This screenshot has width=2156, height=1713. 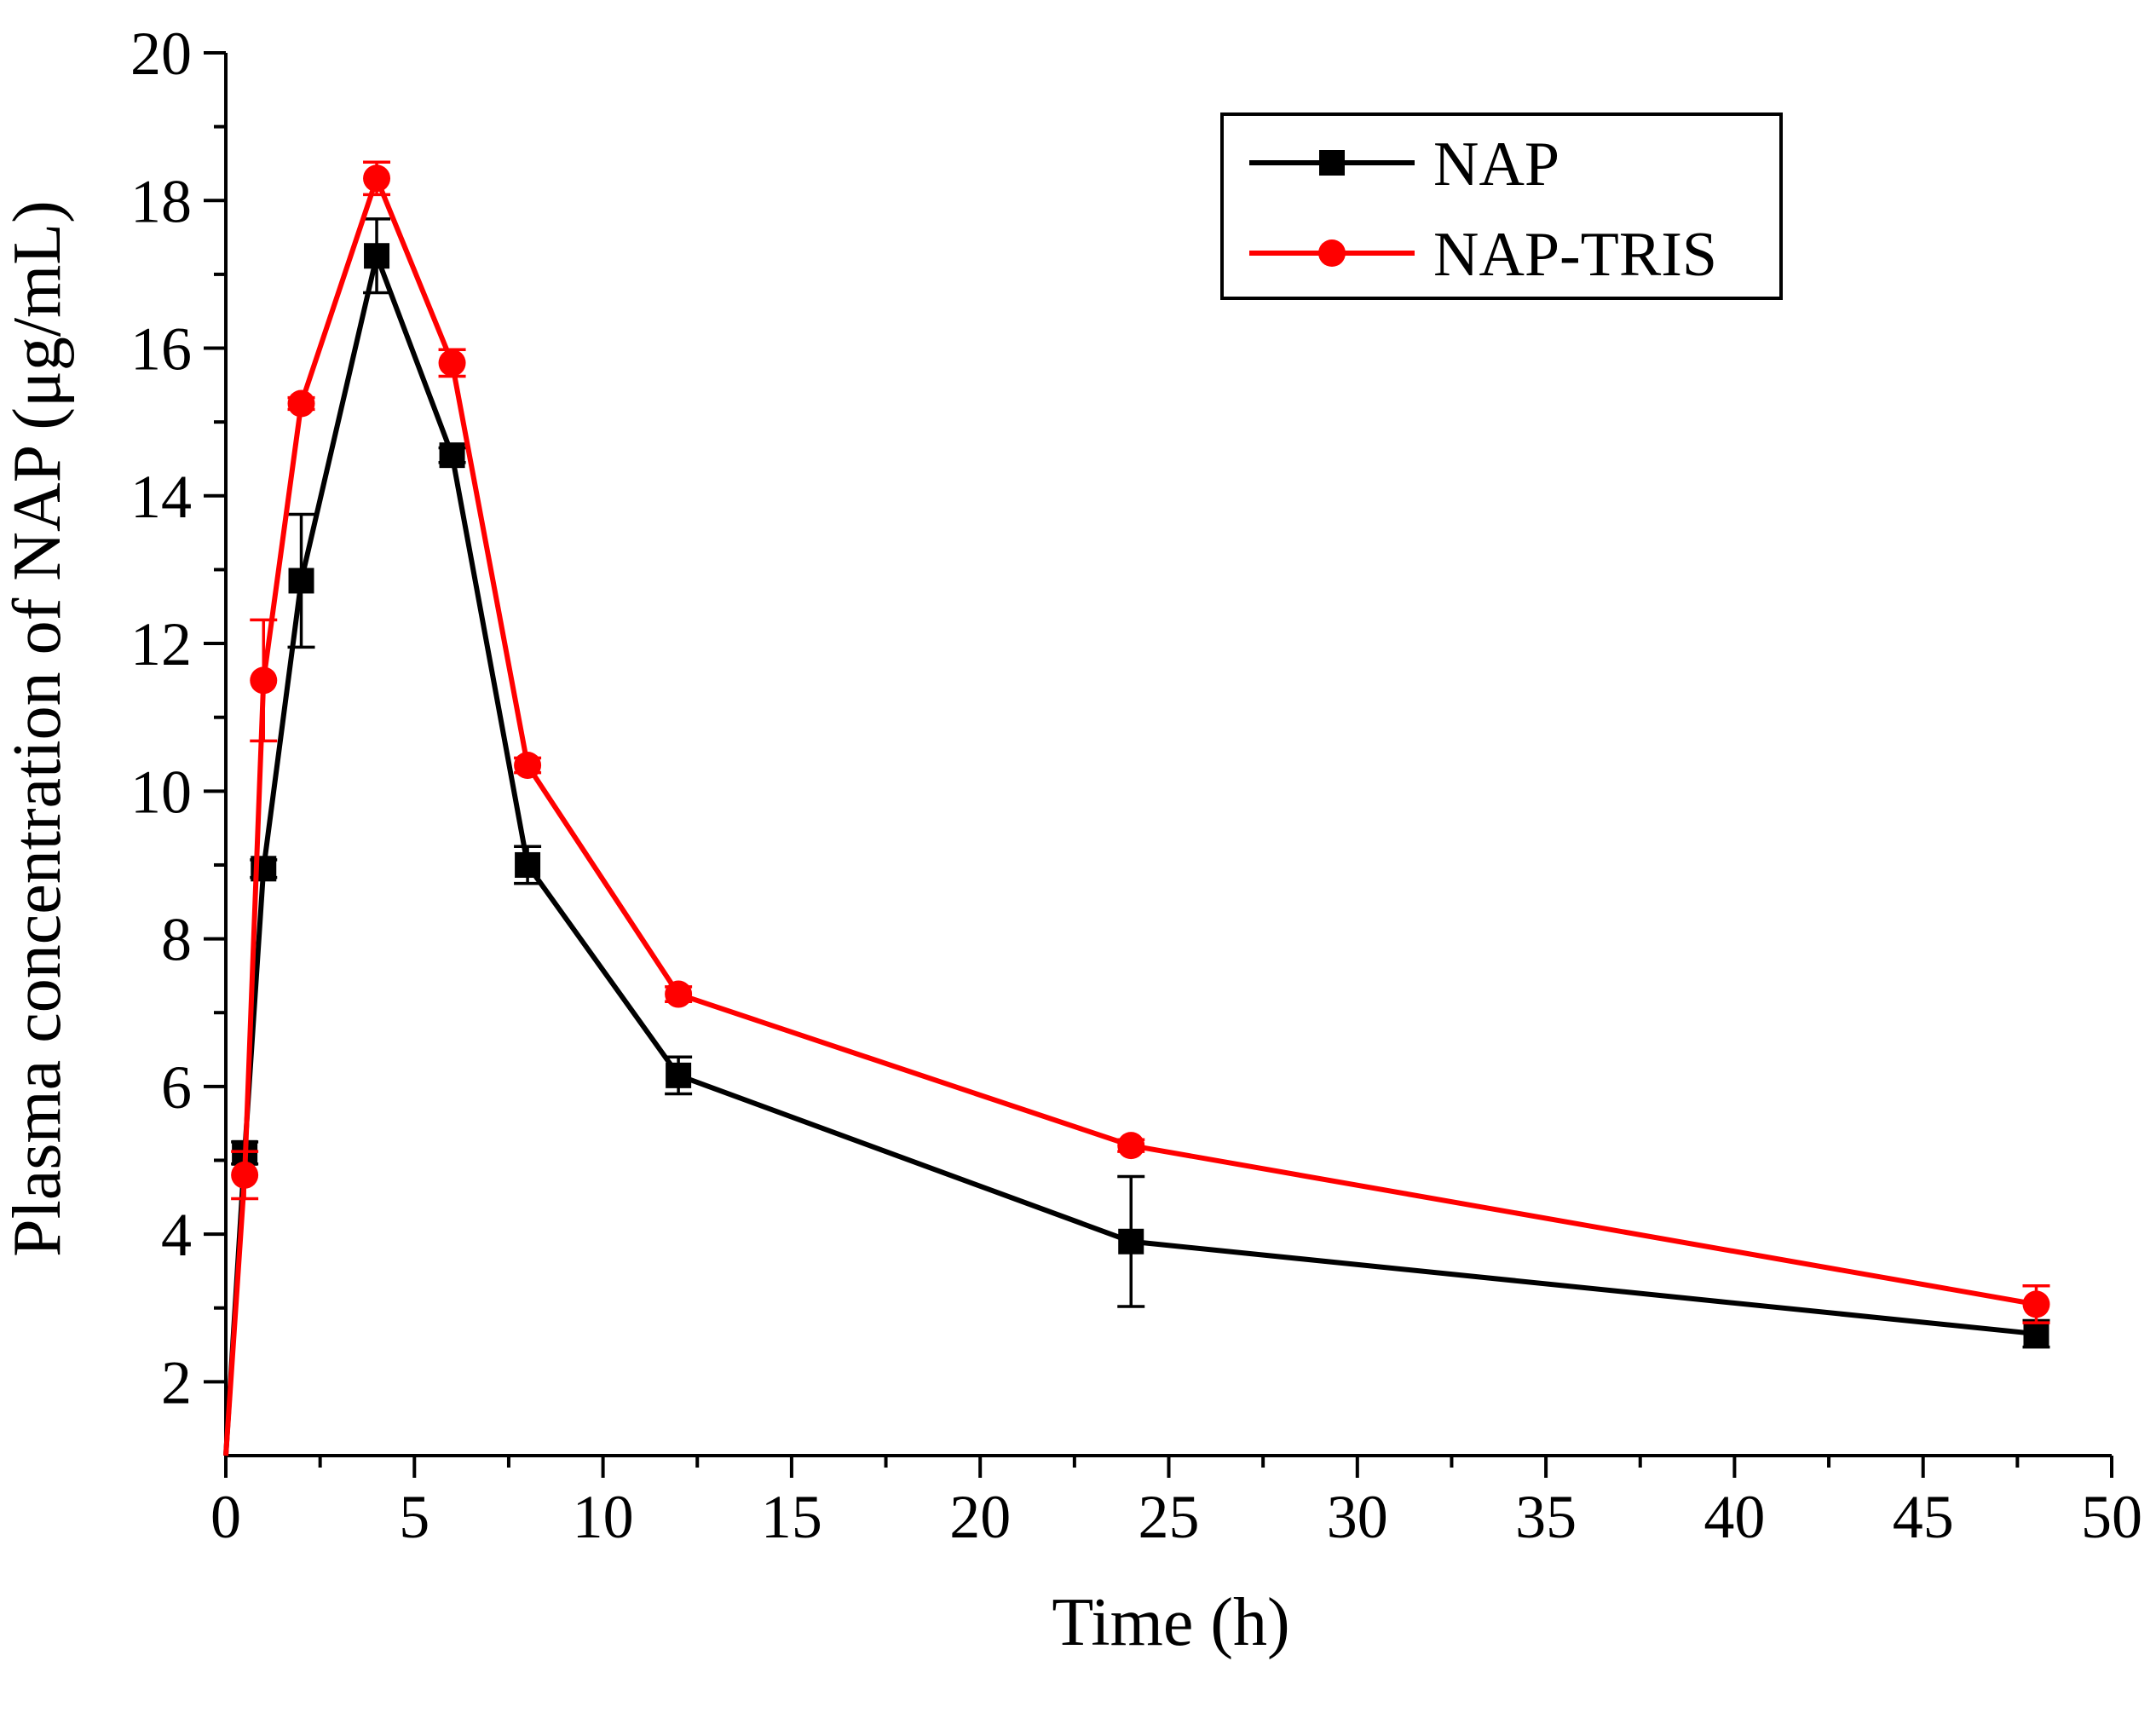 I want to click on y-tick-label: 4, so click(x=176, y=1235).